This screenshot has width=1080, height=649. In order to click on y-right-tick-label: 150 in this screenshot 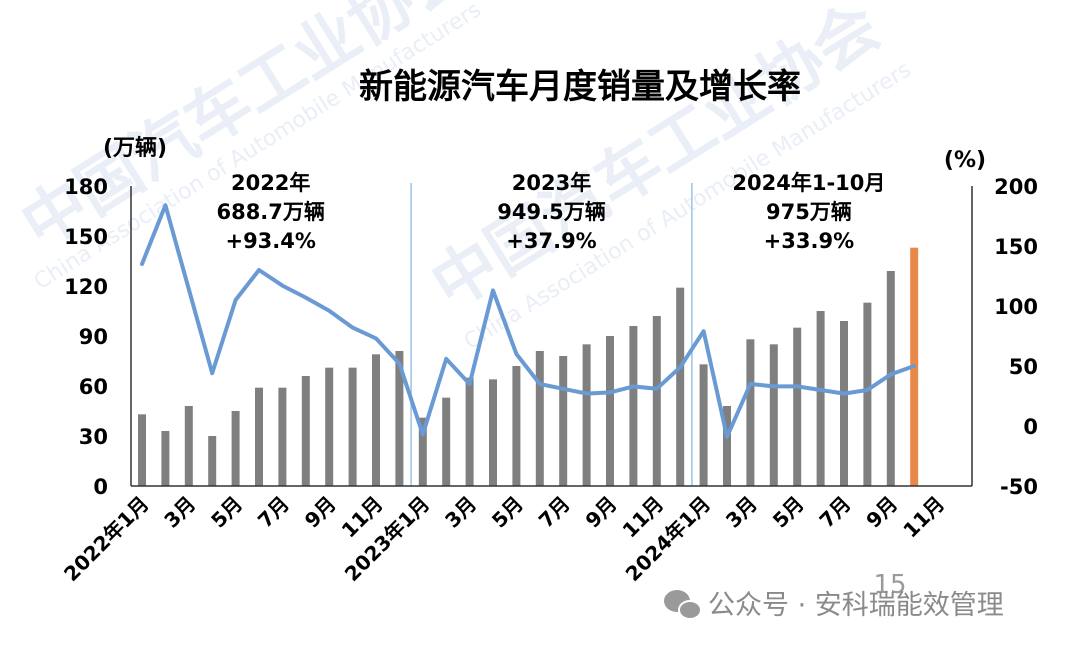, I will do `click(1016, 247)`.